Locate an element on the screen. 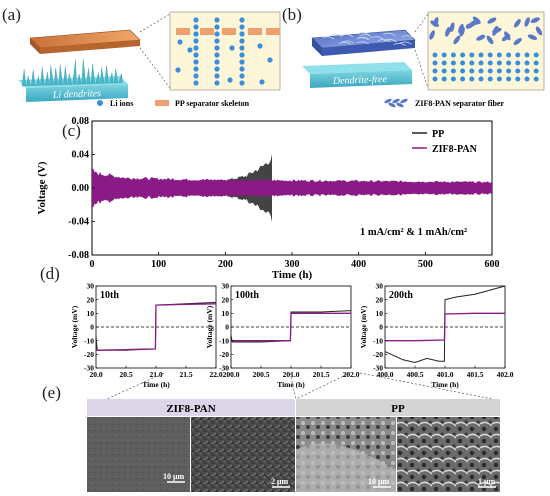 The width and height of the screenshot is (550, 496). chart-d-title: 100th is located at coordinates (247, 295).